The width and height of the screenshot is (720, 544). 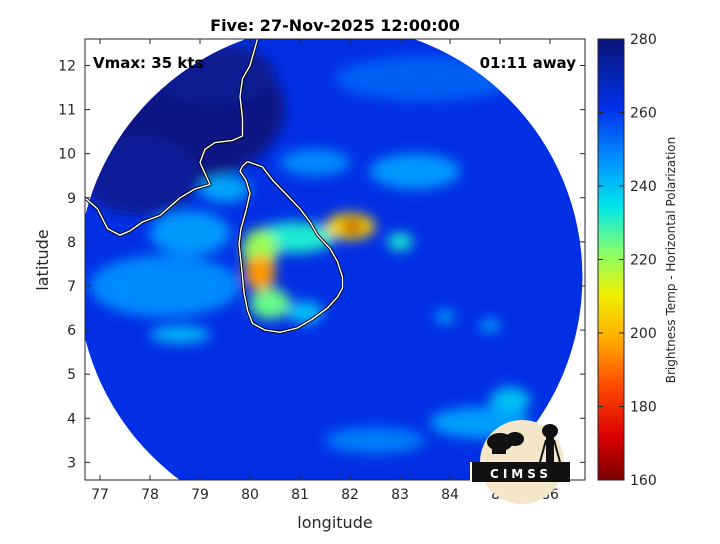 I want to click on x-tick-label: 78, so click(x=150, y=495).